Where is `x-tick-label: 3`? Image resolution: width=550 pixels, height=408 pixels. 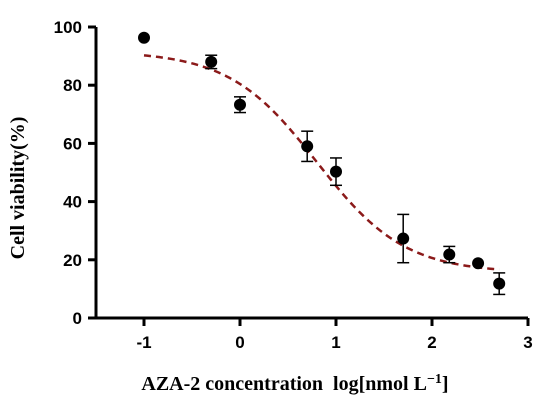 x-tick-label: 3 is located at coordinates (527, 342).